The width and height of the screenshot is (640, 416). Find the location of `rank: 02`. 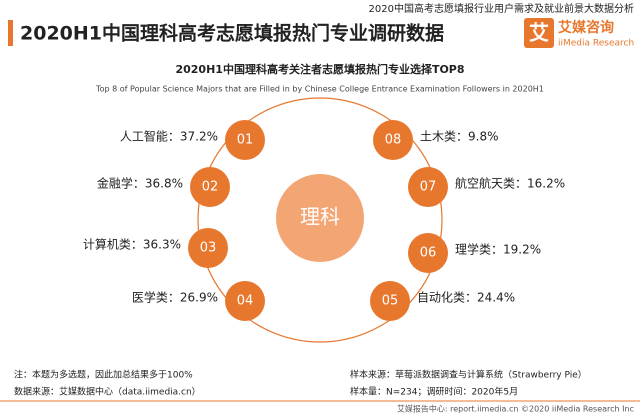

rank: 02 is located at coordinates (210, 187).